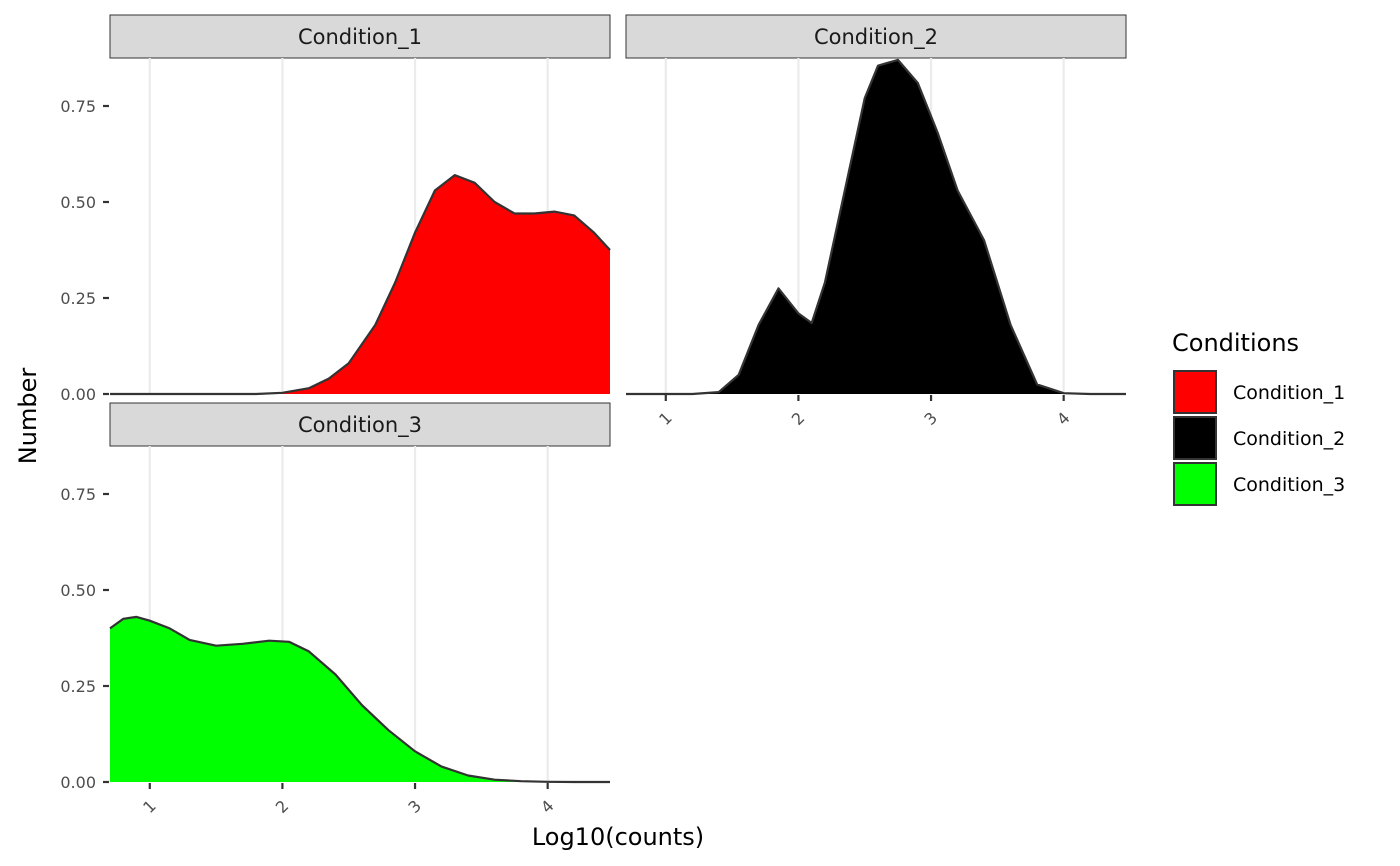  Describe the element at coordinates (1289, 485) in the screenshot. I see `legend-label: Condition_3` at that location.